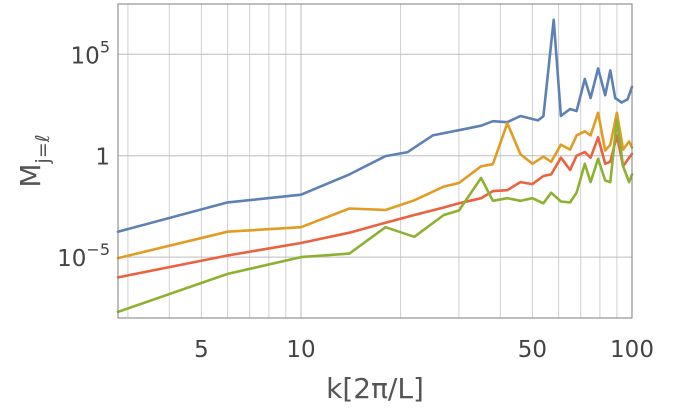 The image size is (676, 410). I want to click on x-tick-label: 10, so click(300, 350).